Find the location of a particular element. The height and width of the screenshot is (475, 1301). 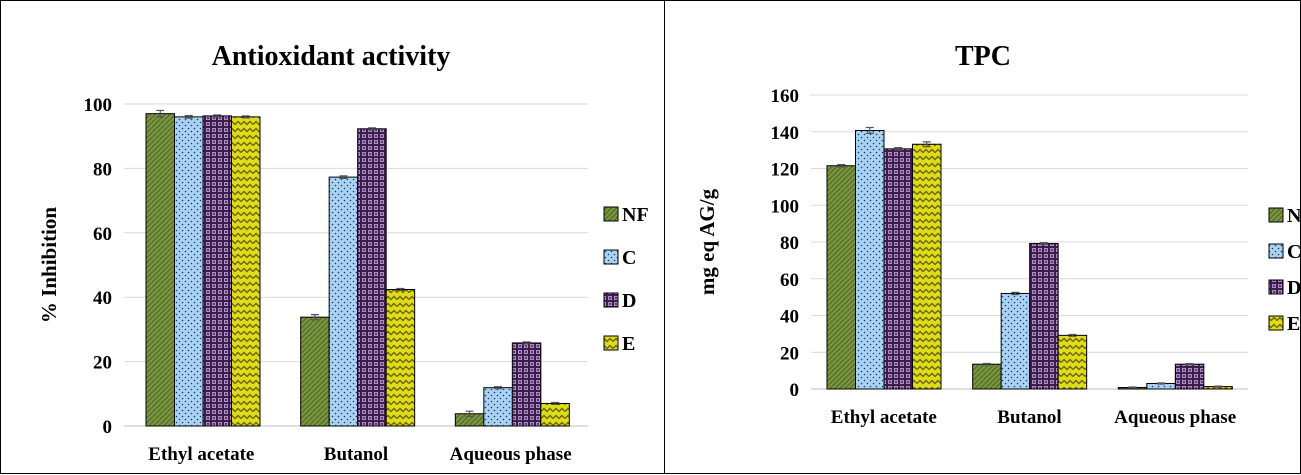

chart-title: Antioxidant activity is located at coordinates (331, 56).